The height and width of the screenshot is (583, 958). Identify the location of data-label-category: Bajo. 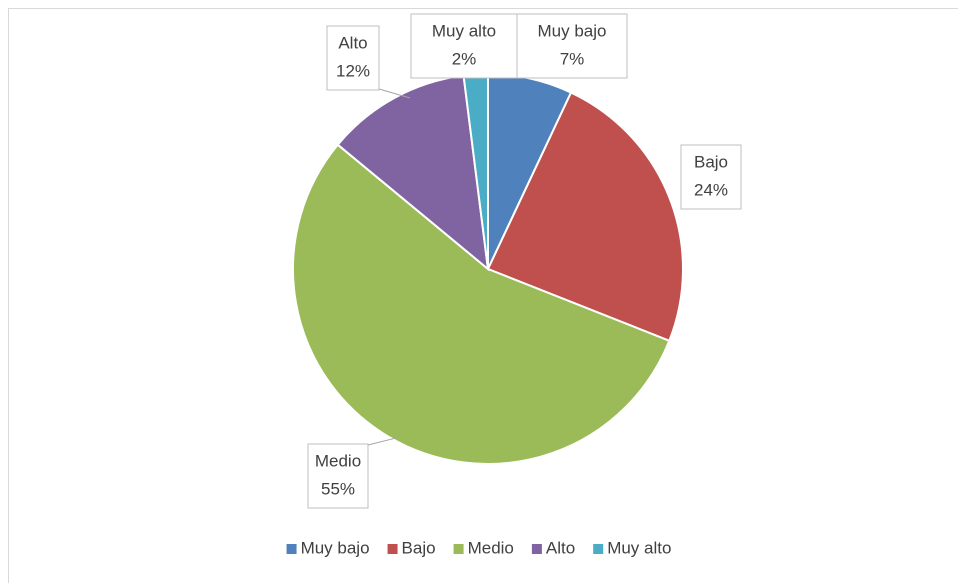
(711, 161).